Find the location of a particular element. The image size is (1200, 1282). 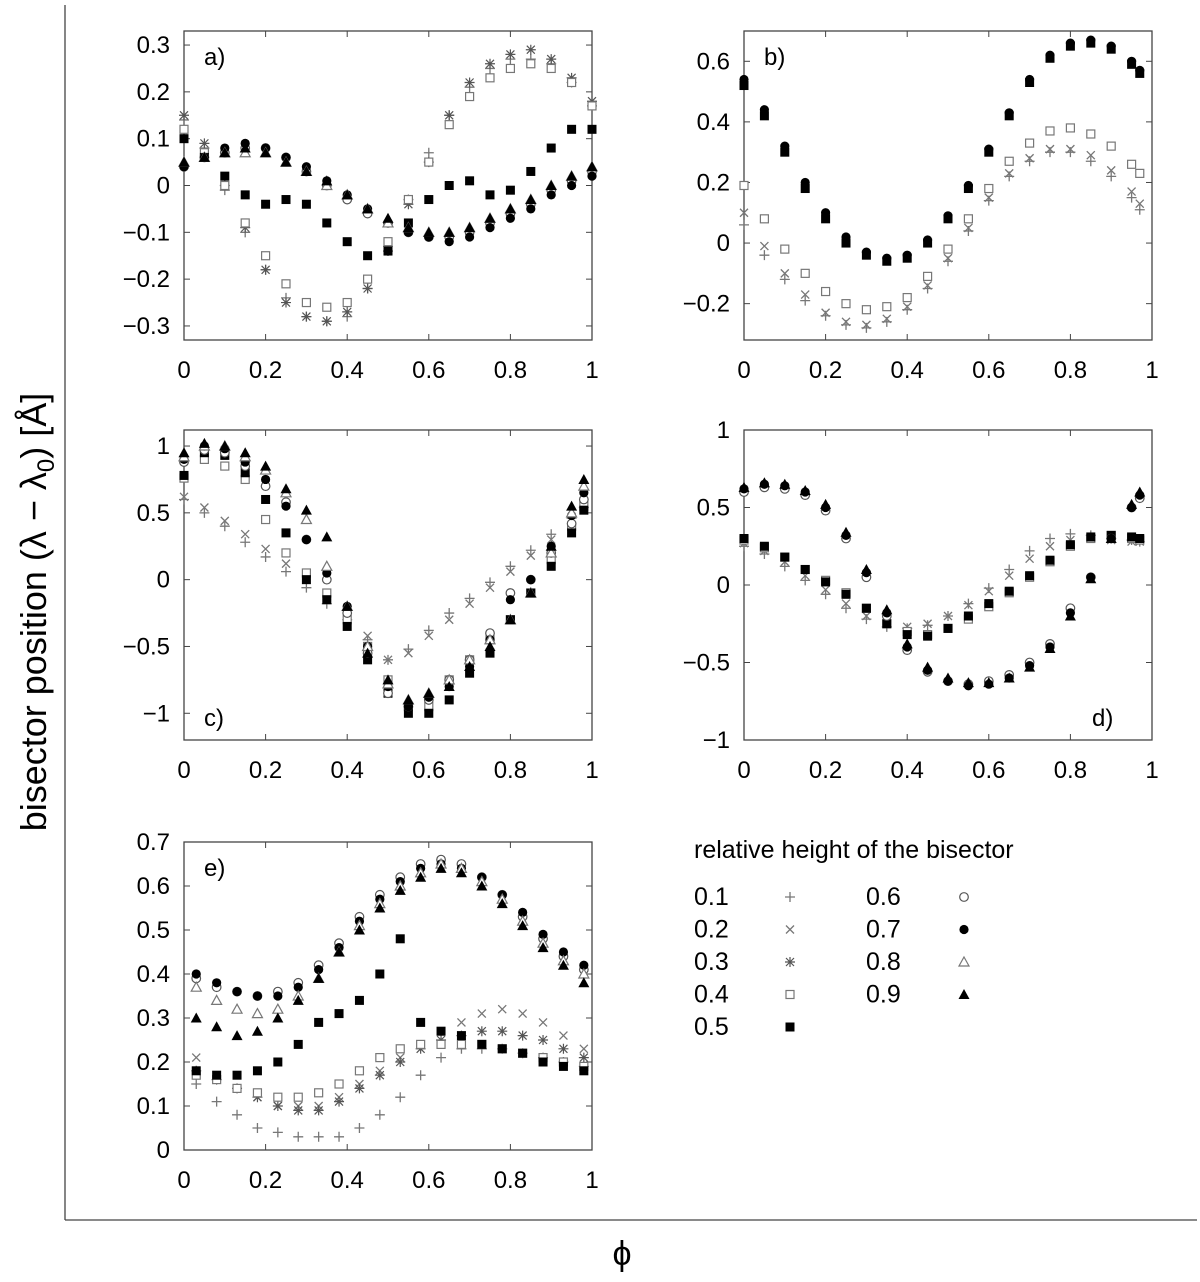

y-label-tail: ) [Å] is located at coordinates (33, 426).